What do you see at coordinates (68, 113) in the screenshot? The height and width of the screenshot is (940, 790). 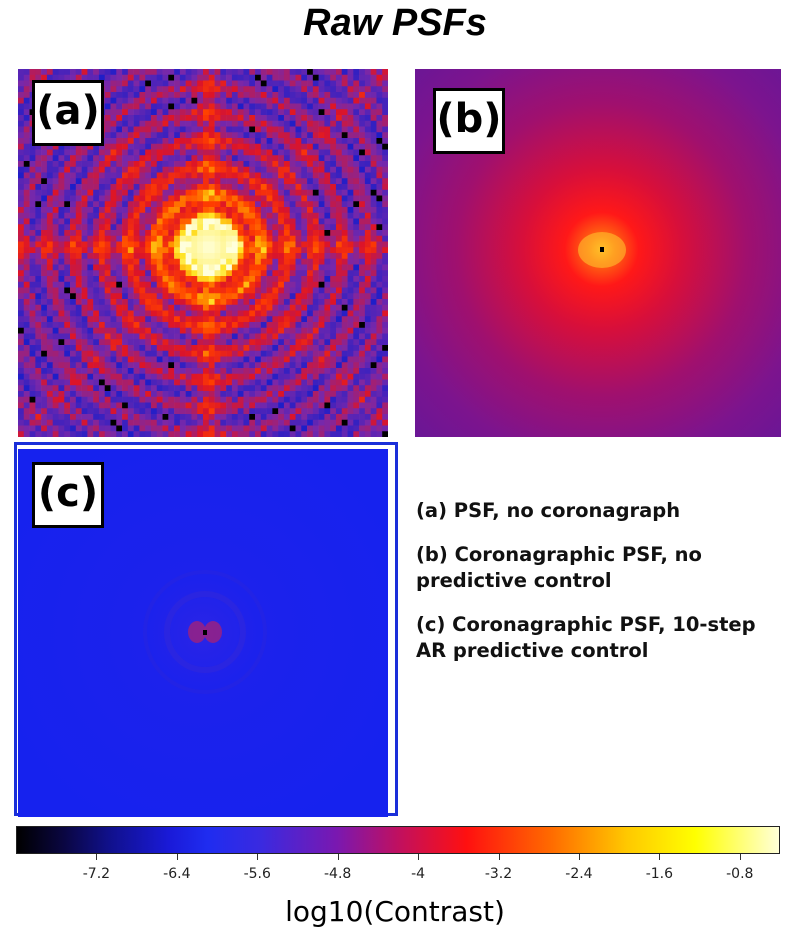 I see `panel-a-tag: (a)` at bounding box center [68, 113].